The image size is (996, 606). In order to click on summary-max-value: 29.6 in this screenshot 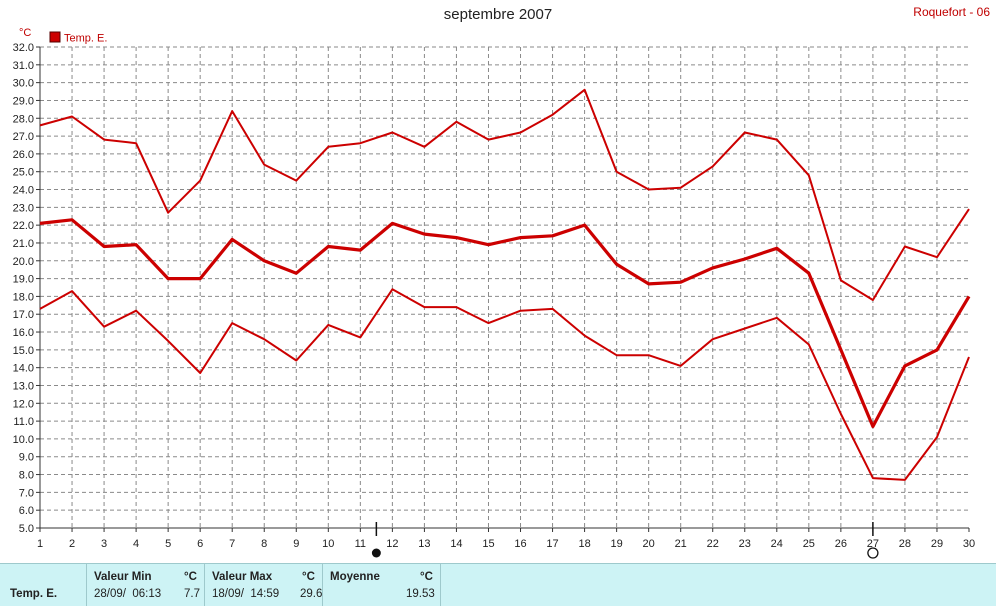, I will do `click(311, 594)`.